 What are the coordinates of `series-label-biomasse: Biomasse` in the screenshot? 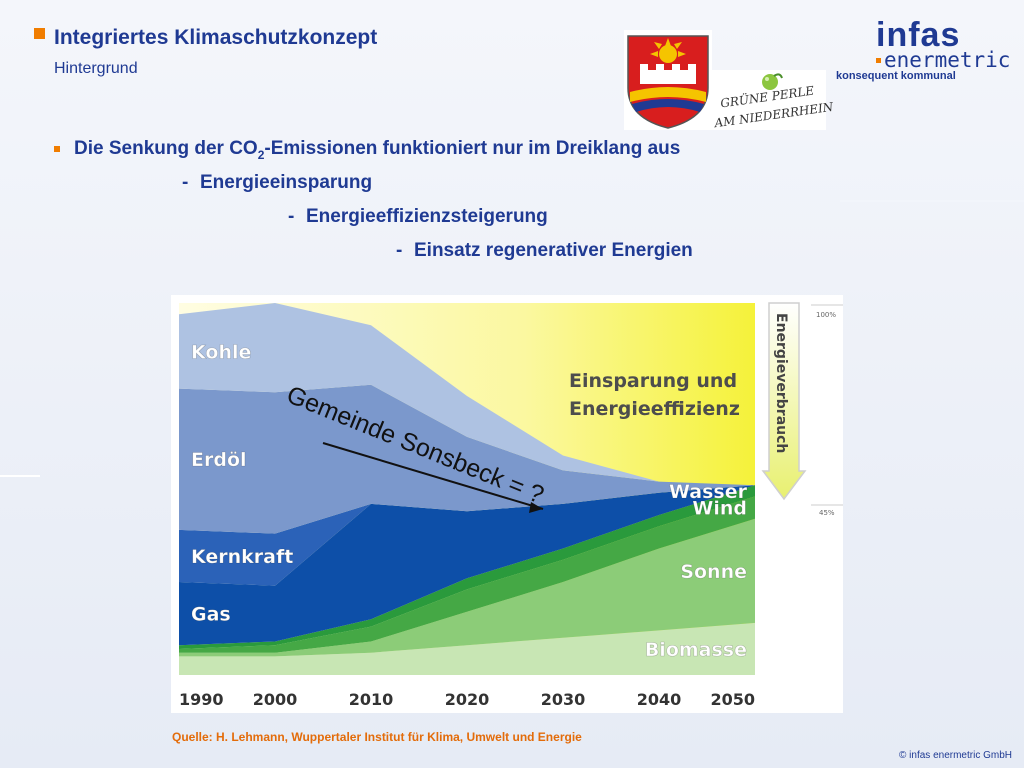 It's located at (696, 650).